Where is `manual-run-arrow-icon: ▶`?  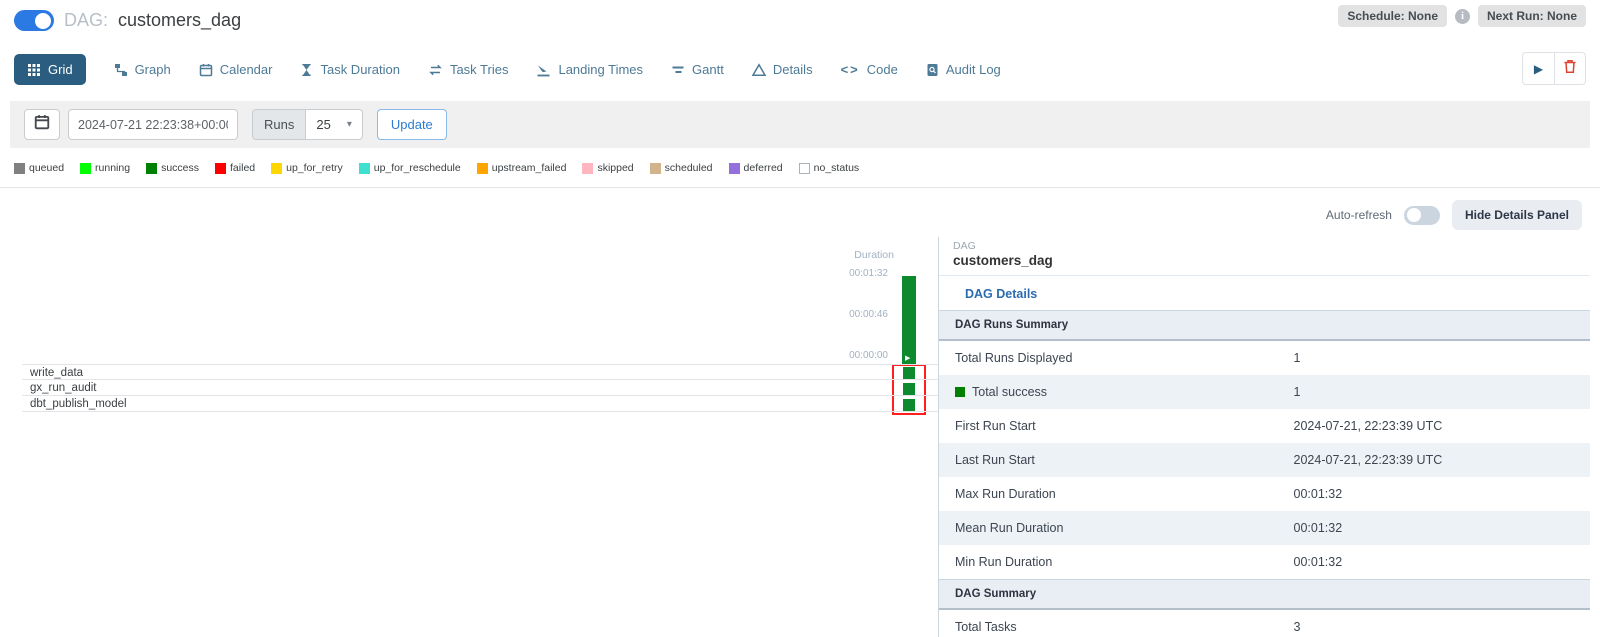 manual-run-arrow-icon: ▶ is located at coordinates (908, 358).